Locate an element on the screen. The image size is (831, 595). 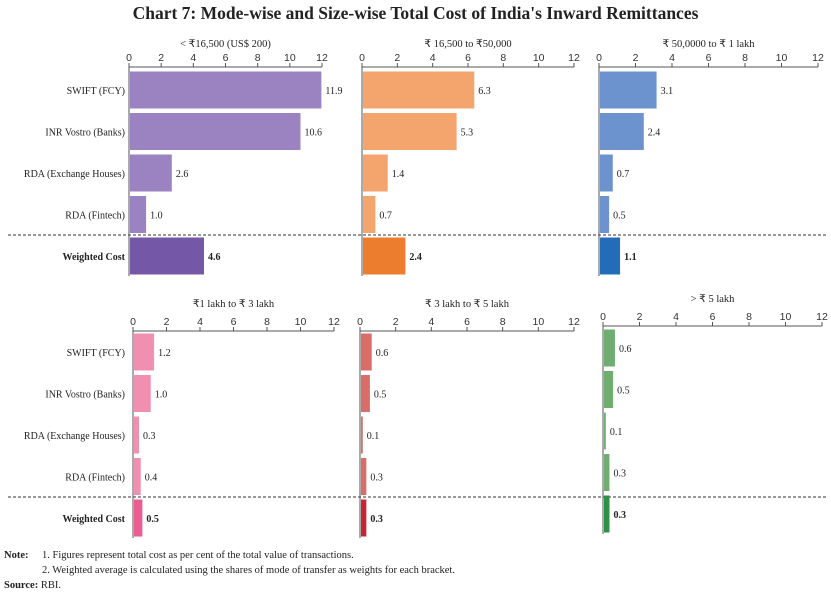
category-label-inr-vostro-banks: INR Vostro (Banks) is located at coordinates (85, 133).